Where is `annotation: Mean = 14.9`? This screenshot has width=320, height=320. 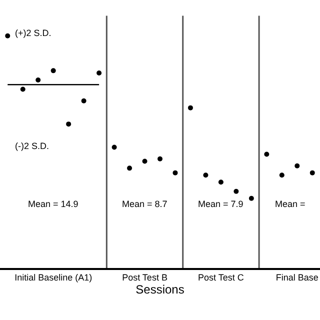
annotation: Mean = 14.9 is located at coordinates (53, 204).